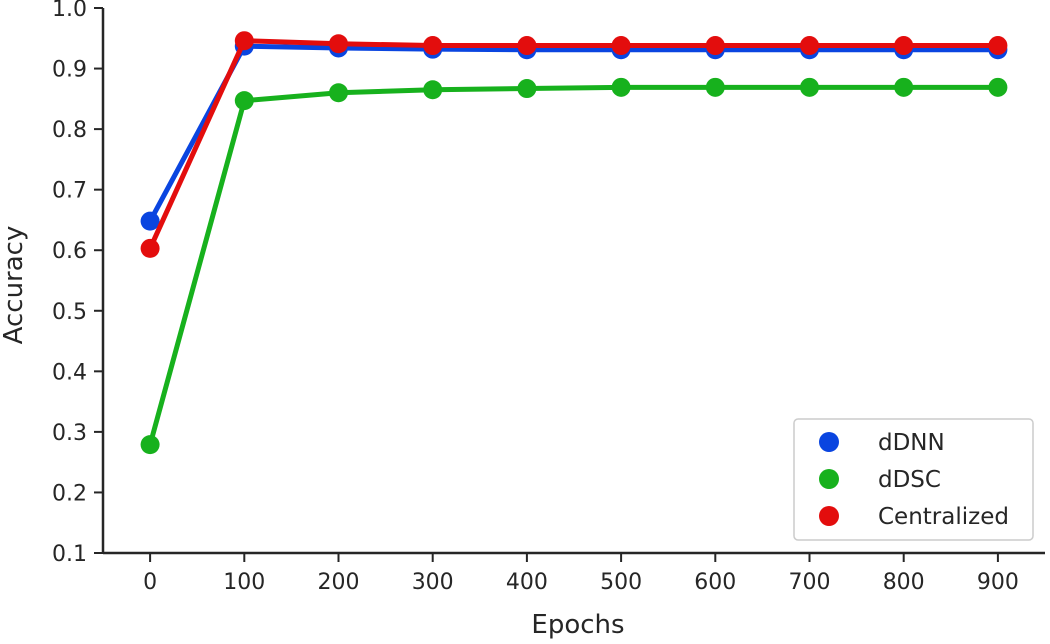  What do you see at coordinates (244, 582) in the screenshot?
I see `x-tick-label: 100` at bounding box center [244, 582].